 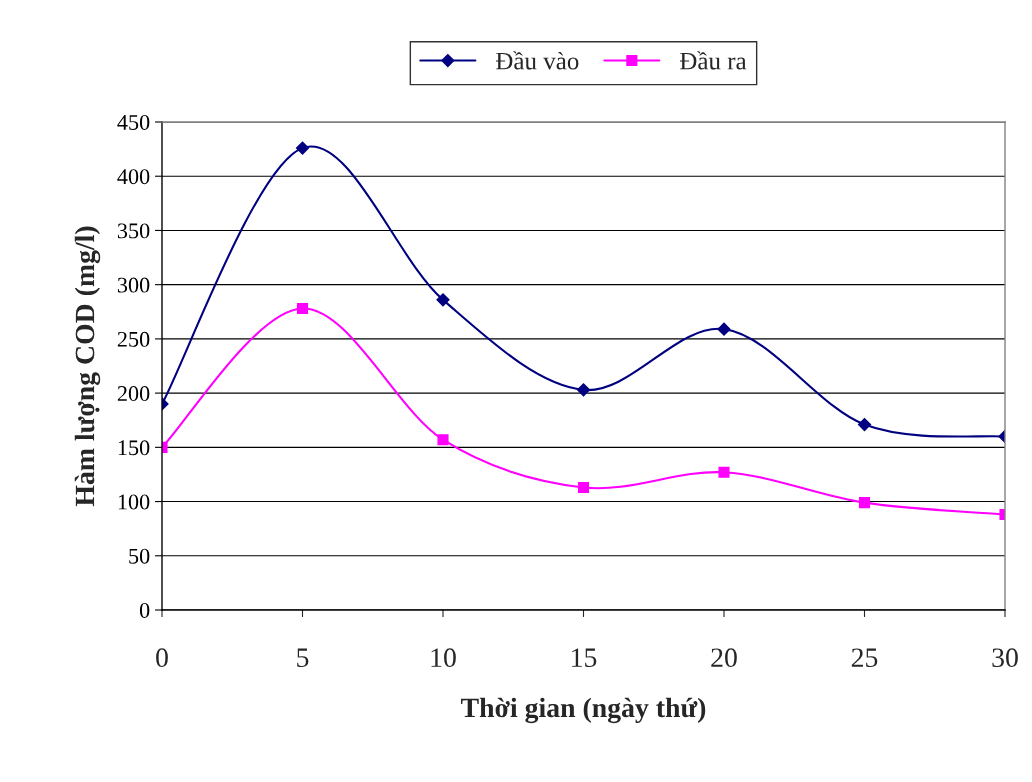 I want to click on legend-label: Đầu vào, so click(x=537, y=60).